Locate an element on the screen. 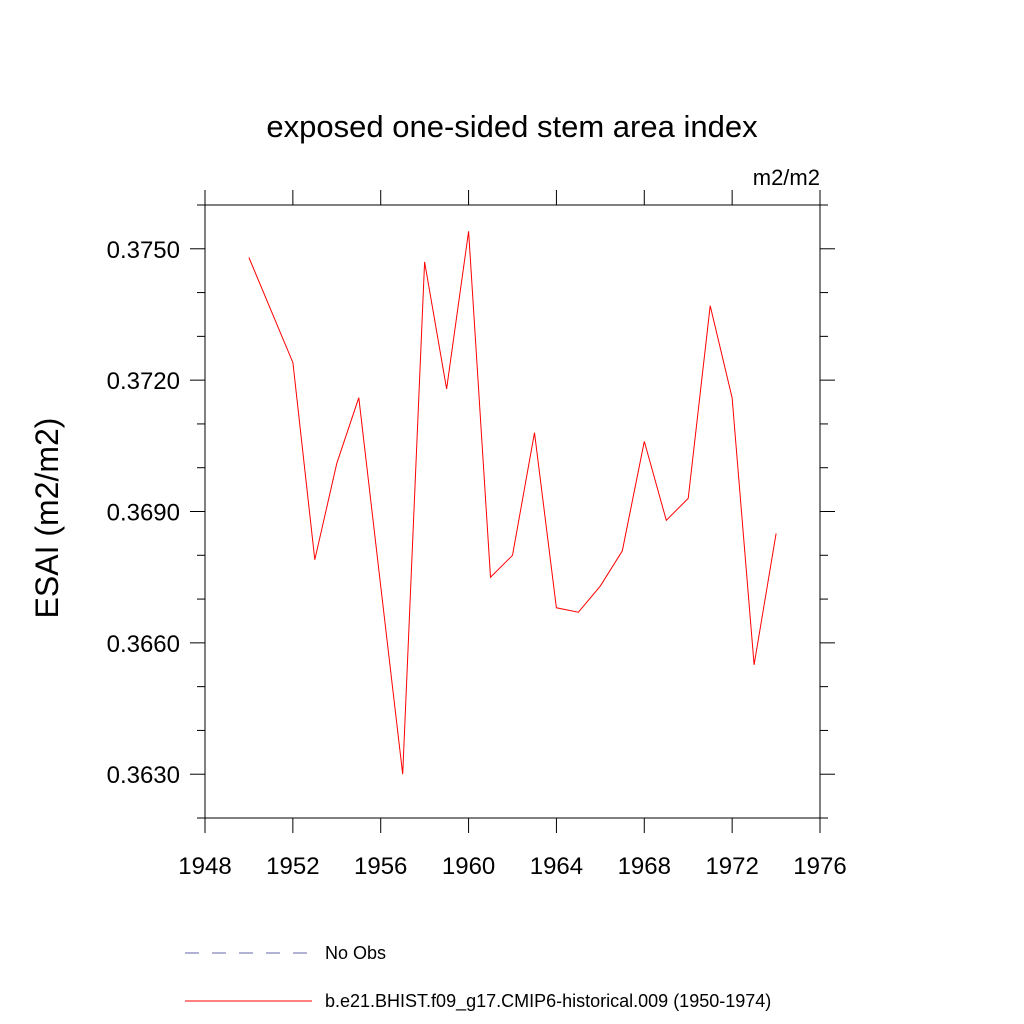 The image size is (1024, 1024). y-tick-label: 0.3690 is located at coordinates (143, 513).